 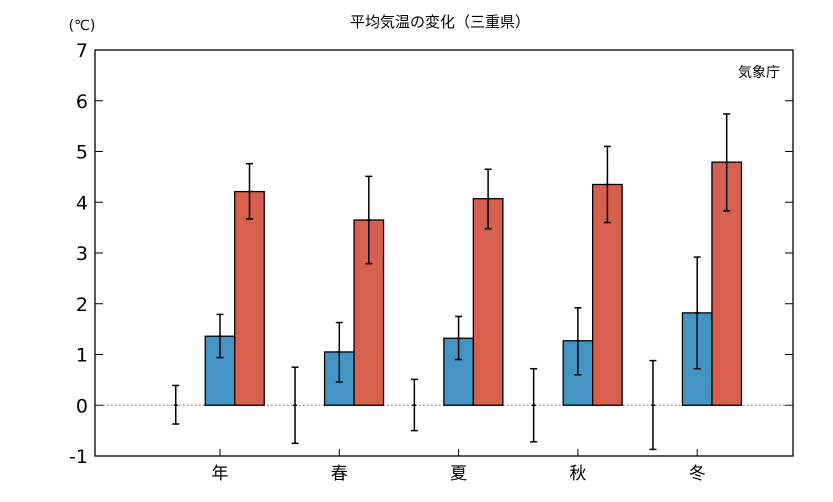 I want to click on y-tick-label: 6, so click(x=82, y=102).